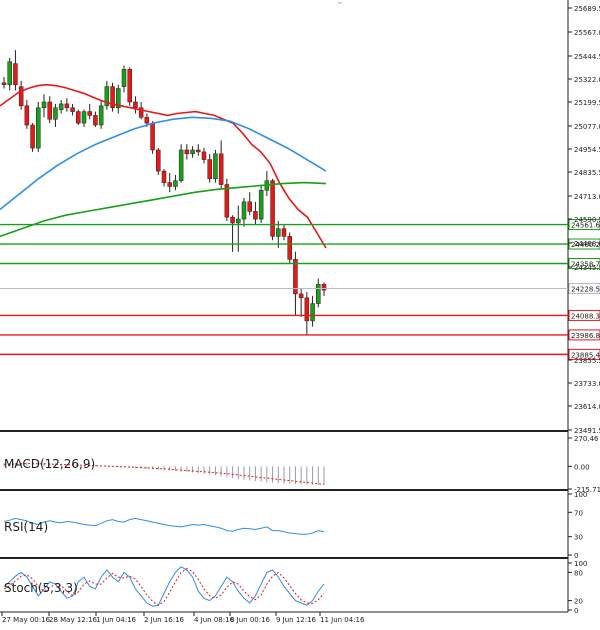 The width and height of the screenshot is (600, 630). I want to click on time-tick-label: 4 Jun 08:16, so click(214, 620).